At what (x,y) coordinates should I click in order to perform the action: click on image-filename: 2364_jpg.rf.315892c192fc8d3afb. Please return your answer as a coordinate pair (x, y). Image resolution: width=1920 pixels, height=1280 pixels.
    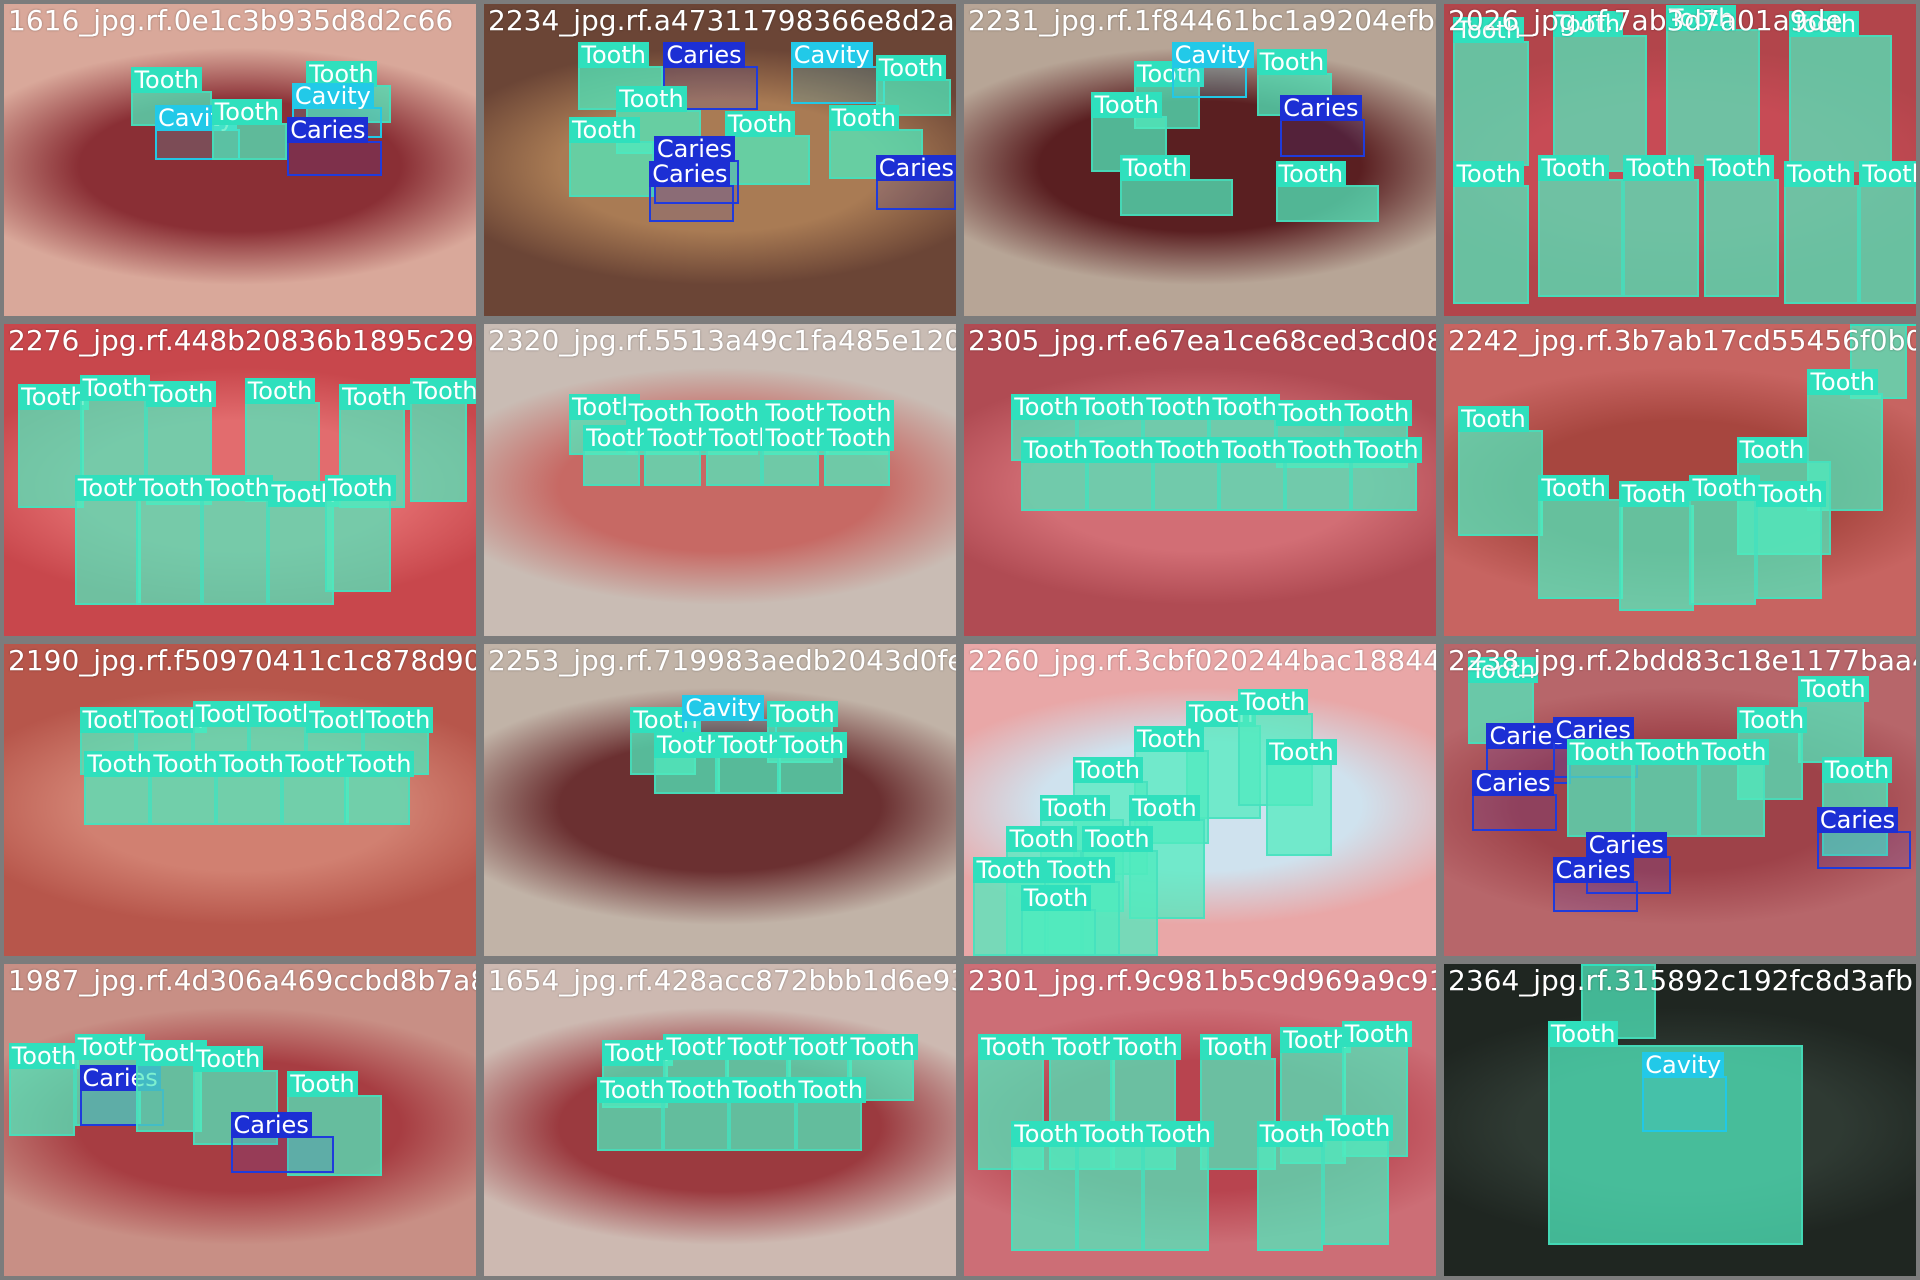
    Looking at the image, I should click on (1680, 980).